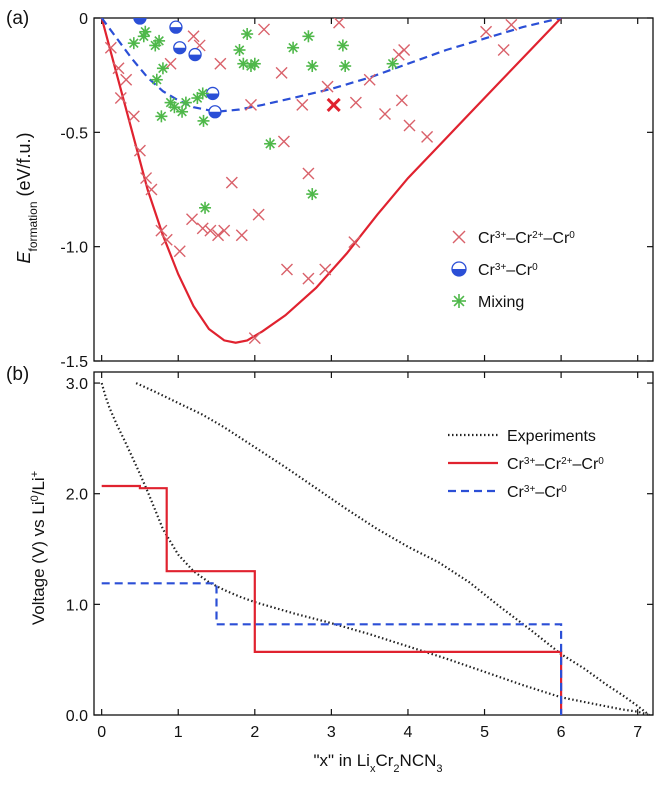  What do you see at coordinates (508, 271) in the screenshot?
I see `legend-a-label-blue: Cr3+–Cr0` at bounding box center [508, 271].